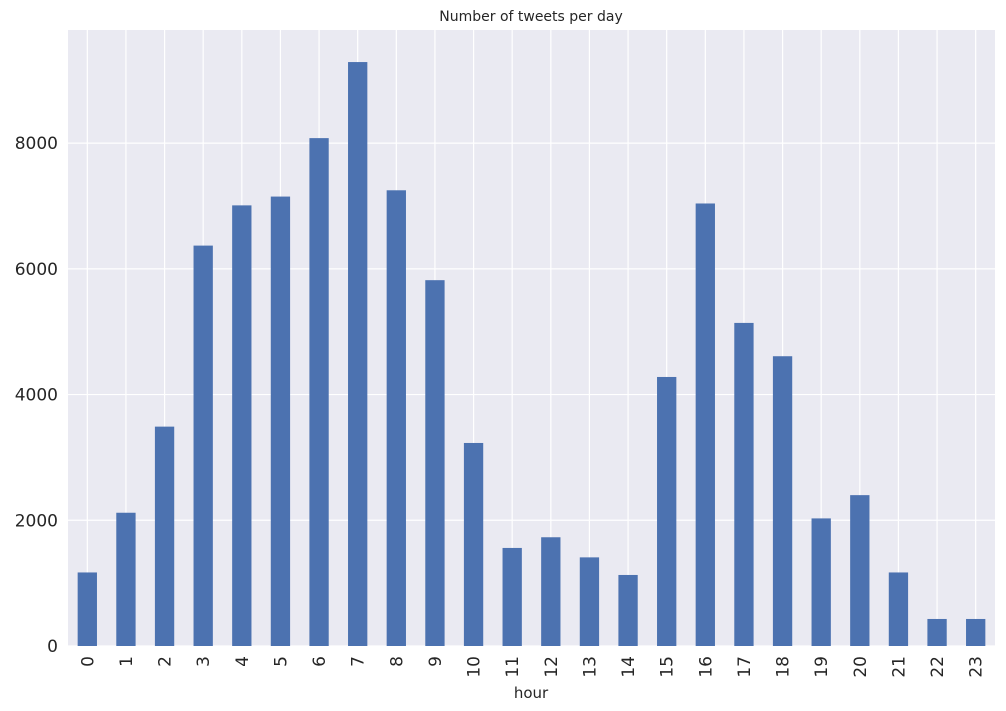 The height and width of the screenshot is (711, 1006). Describe the element at coordinates (36, 270) in the screenshot. I see `y-tick-label: 6000` at that location.